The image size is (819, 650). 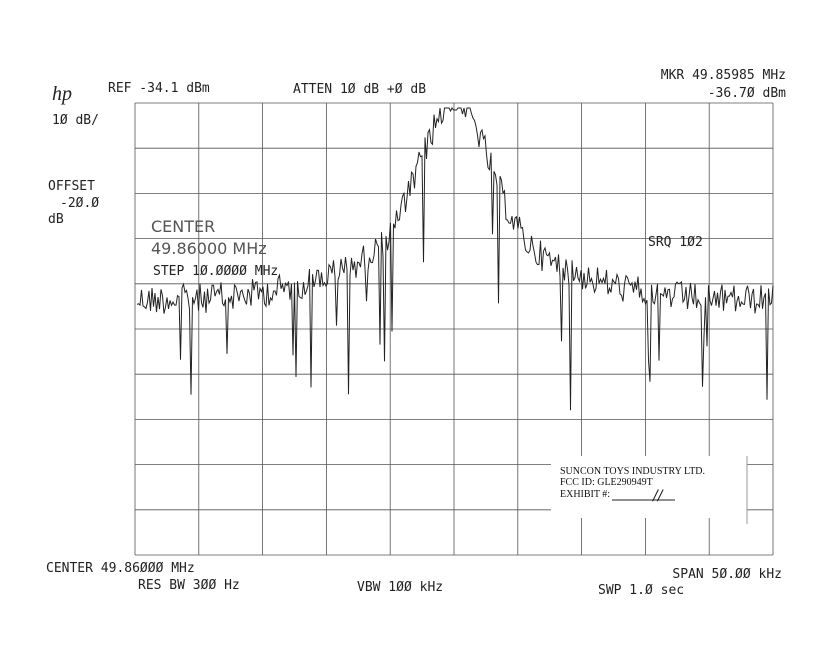 I want to click on sweep: SWP 1.Ø sec, so click(x=641, y=590).